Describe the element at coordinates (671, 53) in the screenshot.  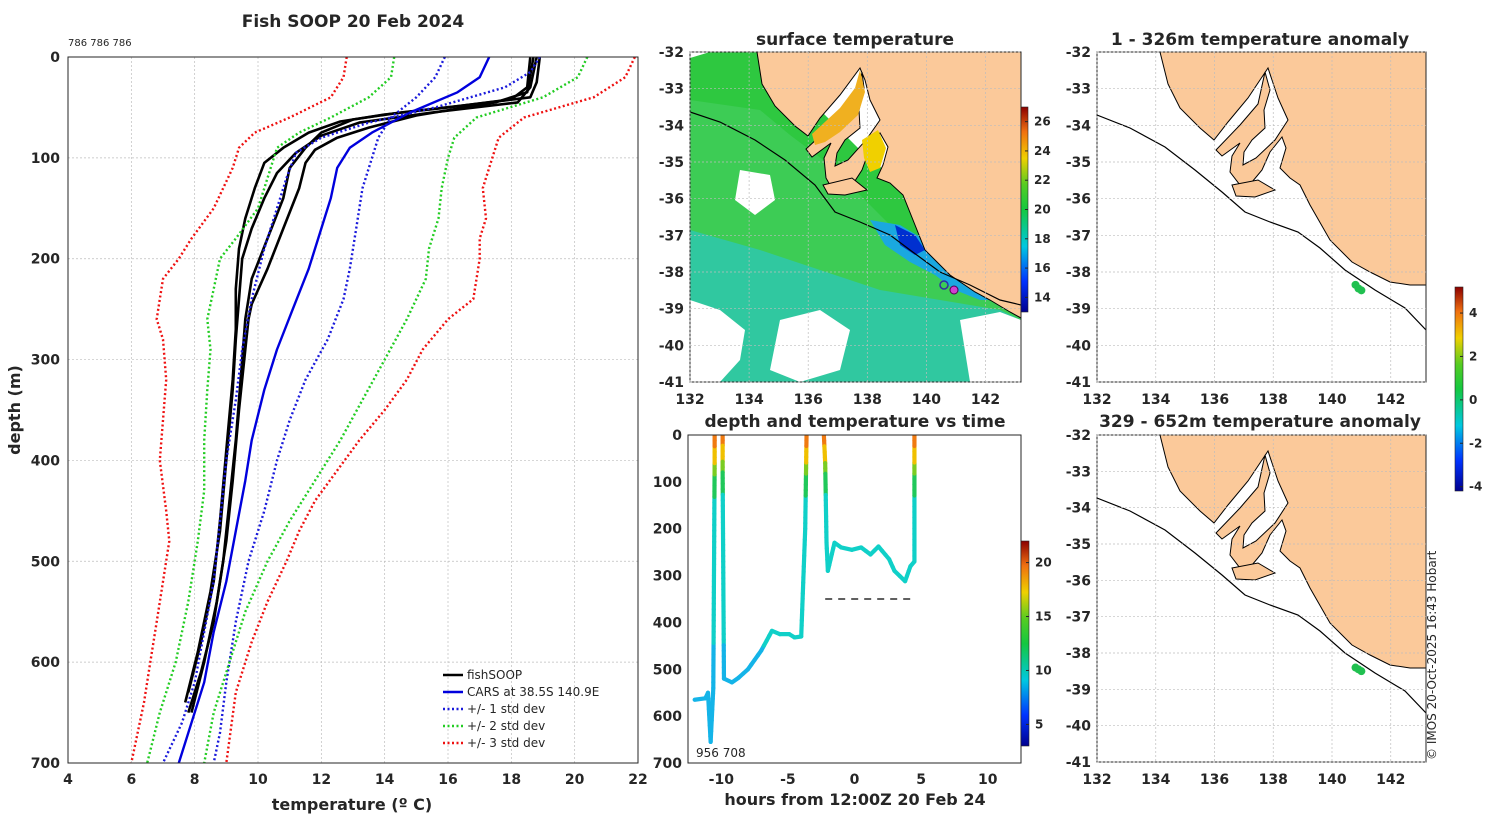
I see `sst-y-tick--32: -32` at that location.